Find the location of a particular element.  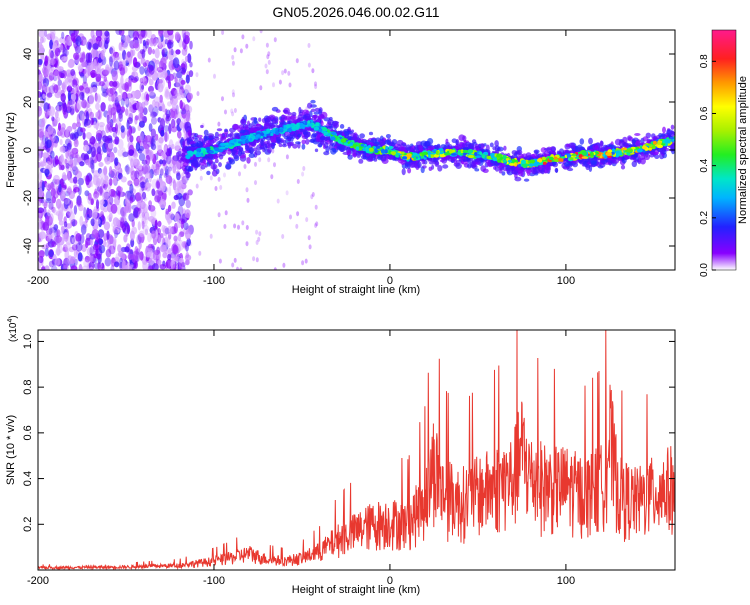

snr-scale-prefix: (x10 is located at coordinates (13, 332).